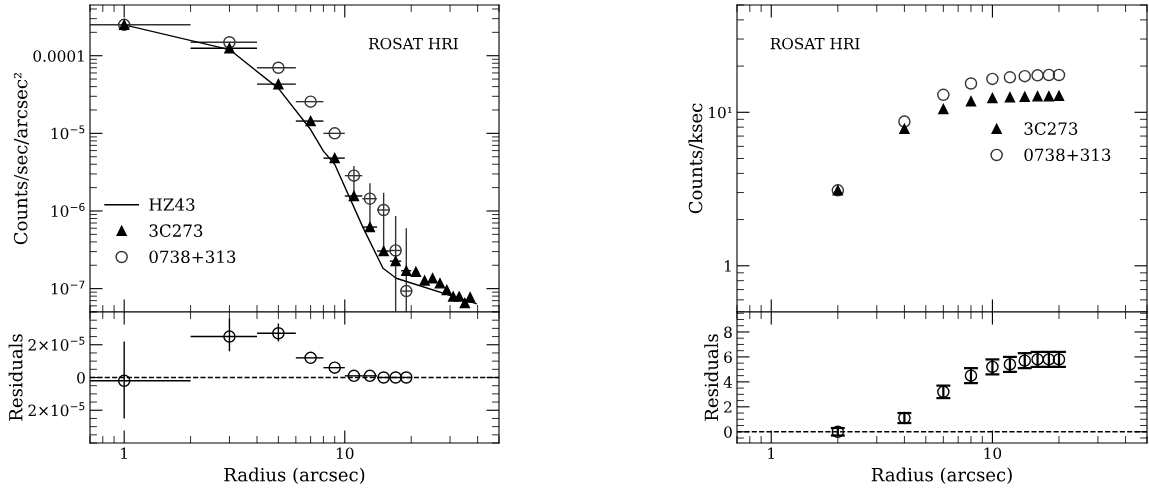 The image size is (1149, 497). Describe the element at coordinates (68, 287) in the screenshot. I see `y-tick-label: 10$^{−7}$` at that location.